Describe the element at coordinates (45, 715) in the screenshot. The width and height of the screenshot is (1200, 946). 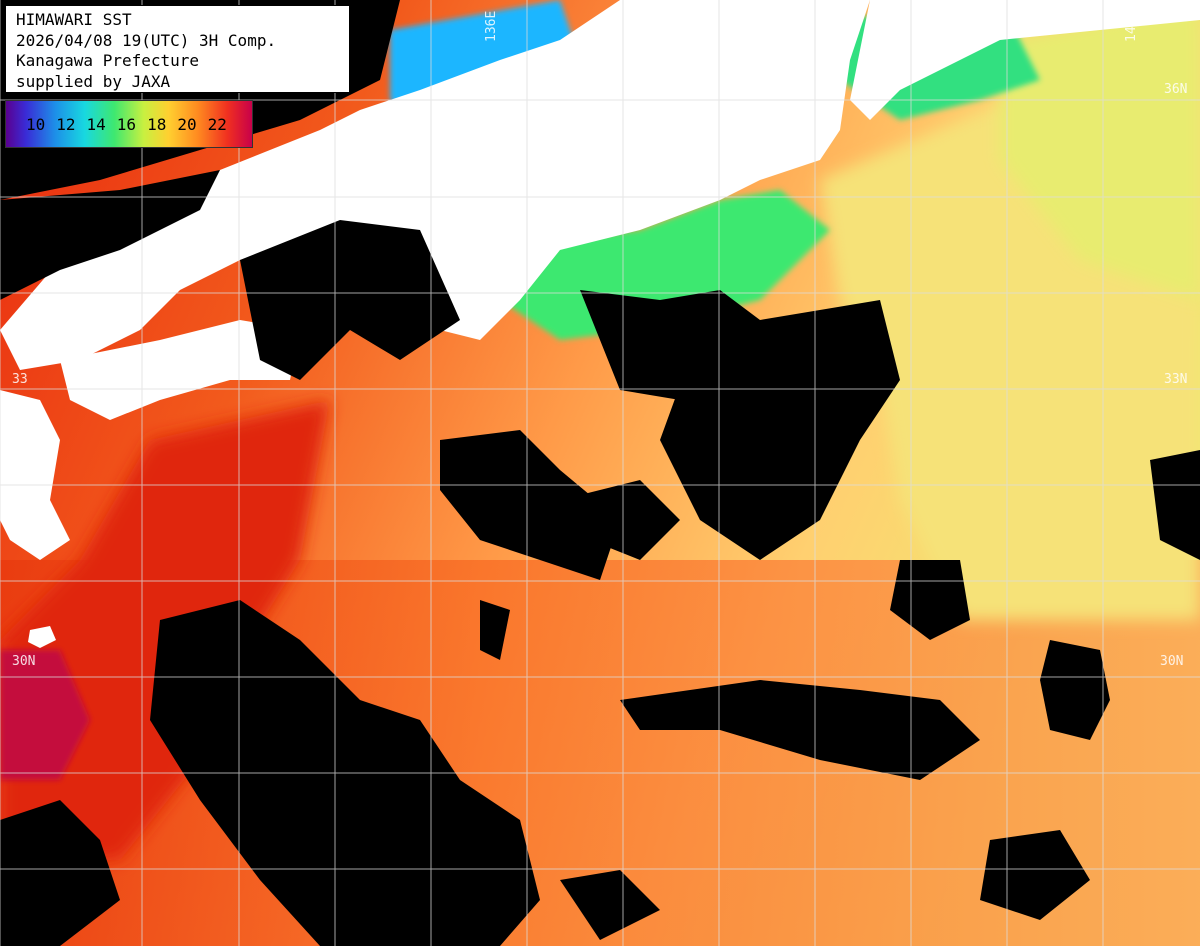
I see `hottest-patch` at that location.